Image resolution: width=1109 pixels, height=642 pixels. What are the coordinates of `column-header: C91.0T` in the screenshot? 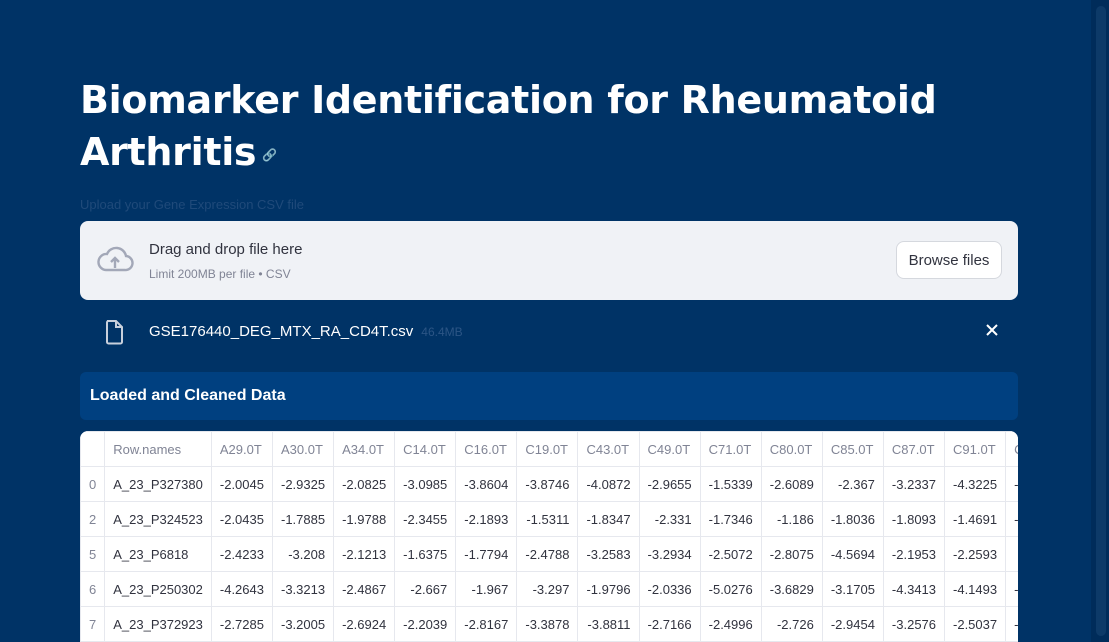 It's located at (975, 449).